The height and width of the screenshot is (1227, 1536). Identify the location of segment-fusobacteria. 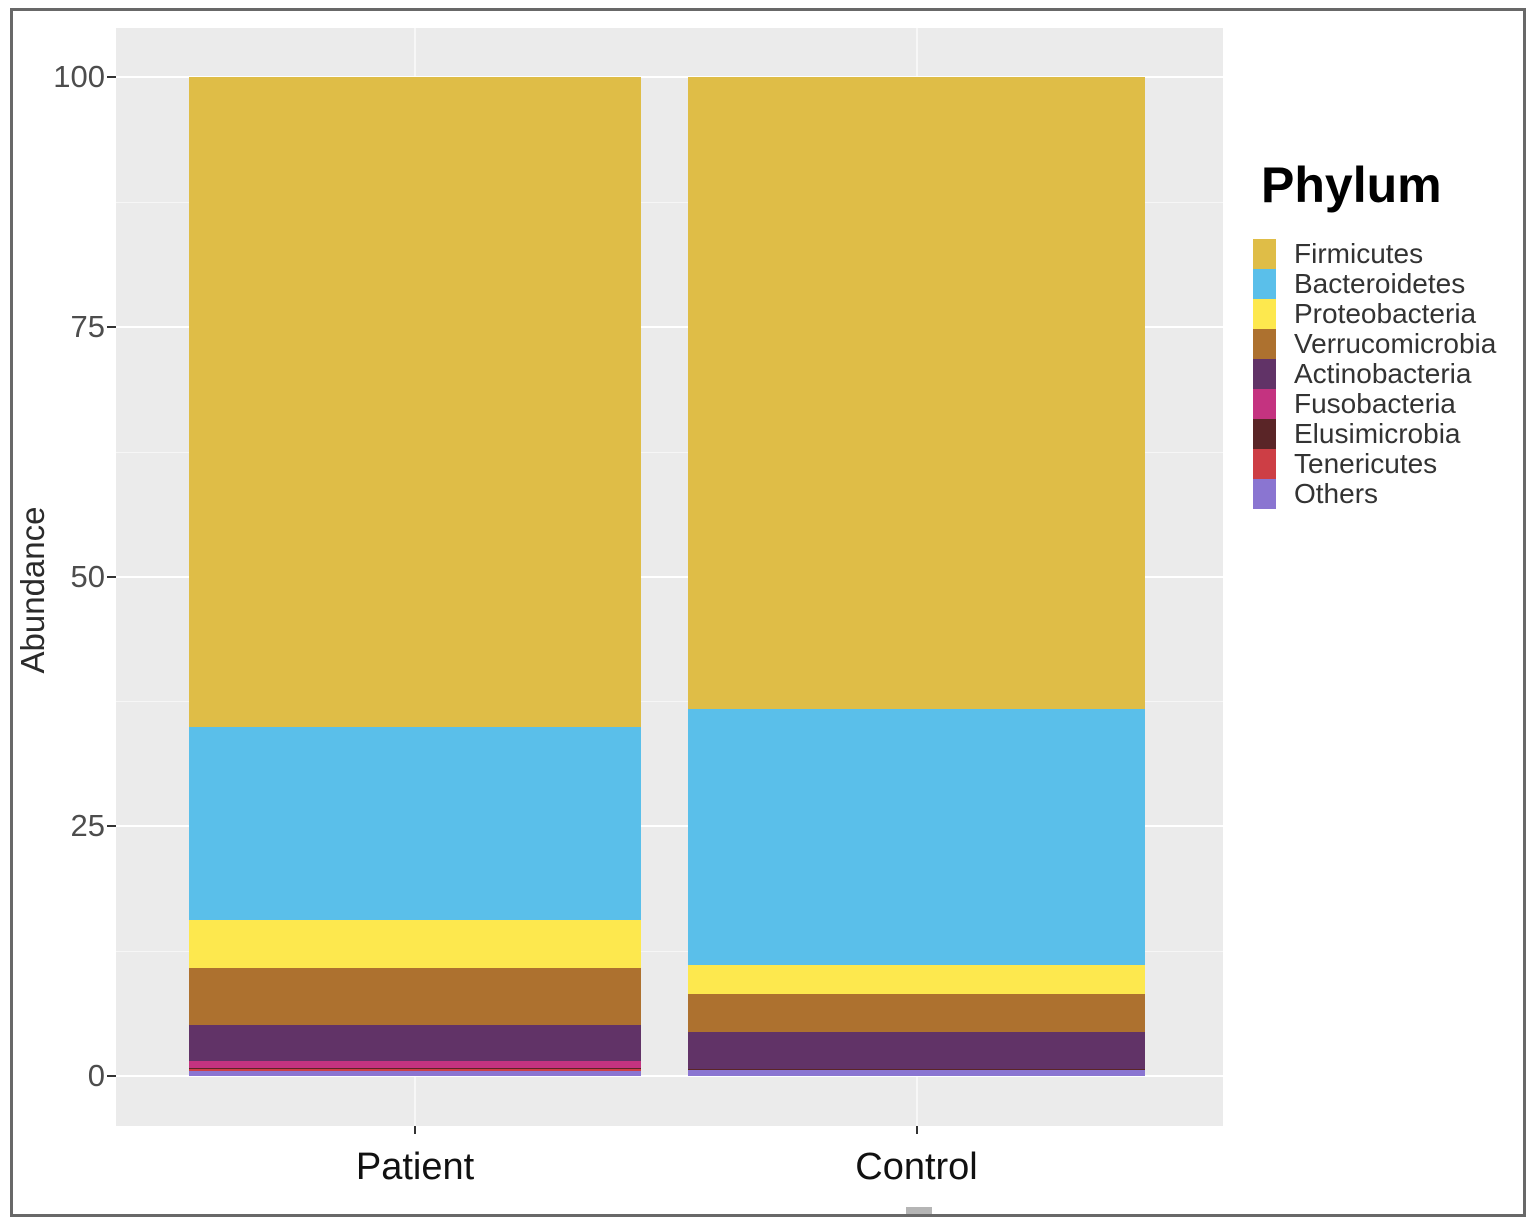
(415, 1064).